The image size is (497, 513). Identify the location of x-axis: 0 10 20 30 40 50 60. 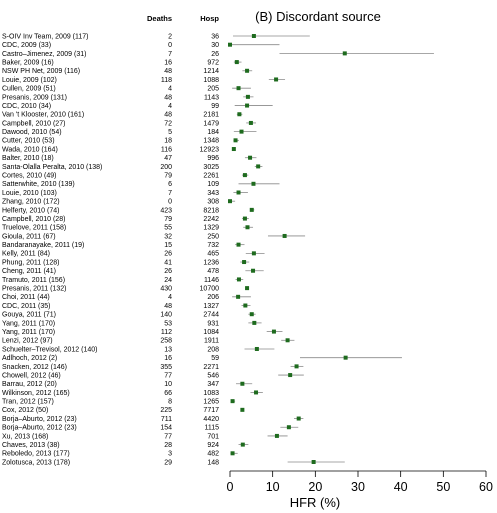
(360, 482).